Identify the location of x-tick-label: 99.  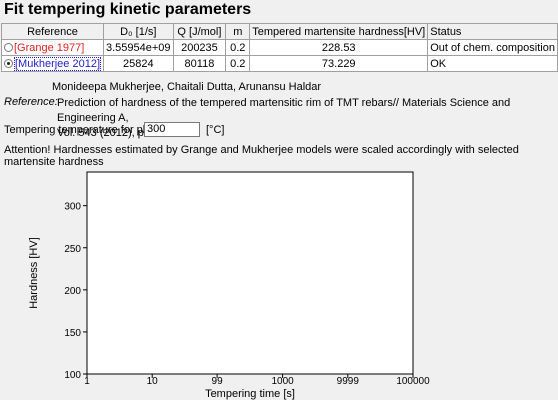
(218, 381).